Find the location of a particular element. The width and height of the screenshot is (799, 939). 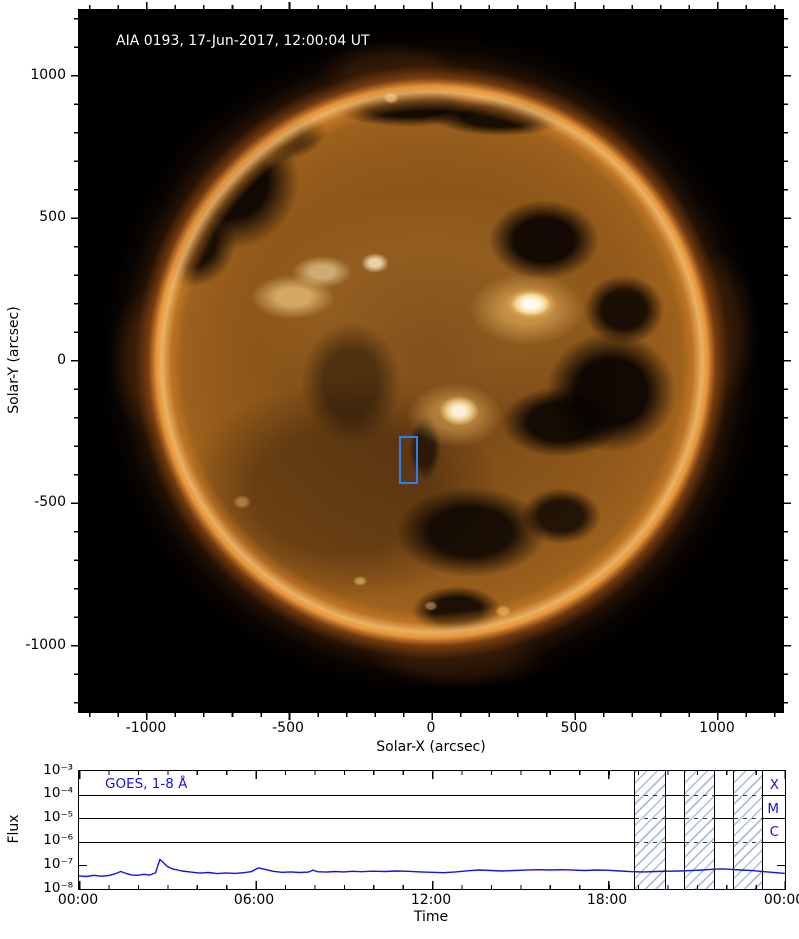

goes-legend-label: GOES, 1-8 Å is located at coordinates (146, 784).